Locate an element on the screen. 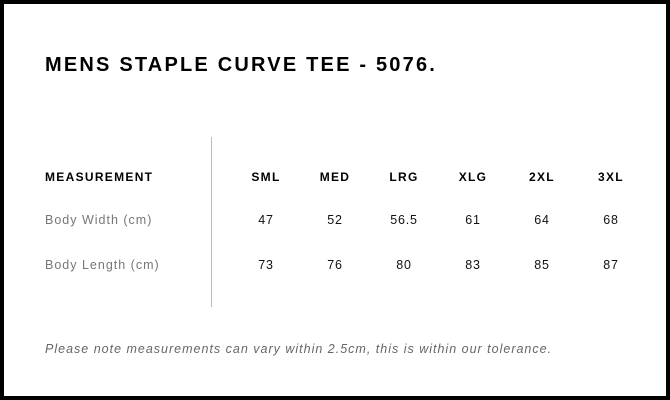  size-header-lrg: LRG is located at coordinates (404, 177).